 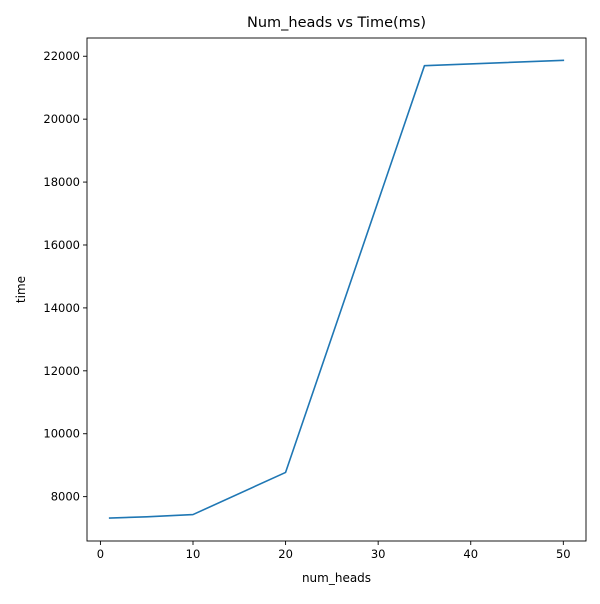 What do you see at coordinates (21, 289) in the screenshot?
I see `y-axis-label: time` at bounding box center [21, 289].